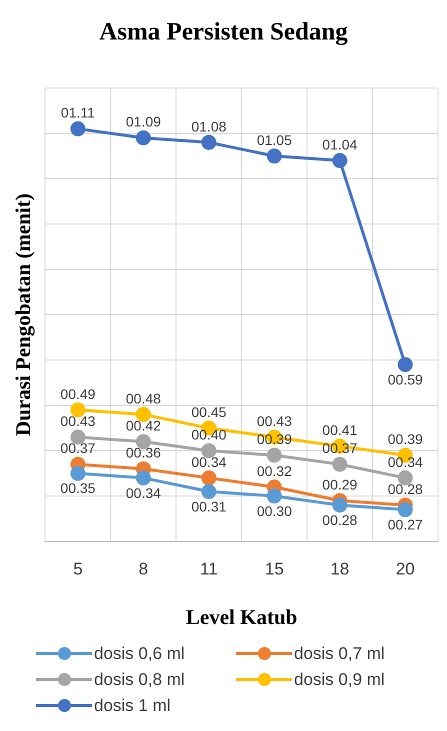 The width and height of the screenshot is (447, 731). Describe the element at coordinates (78, 488) in the screenshot. I see `data-label: 00.35` at that location.